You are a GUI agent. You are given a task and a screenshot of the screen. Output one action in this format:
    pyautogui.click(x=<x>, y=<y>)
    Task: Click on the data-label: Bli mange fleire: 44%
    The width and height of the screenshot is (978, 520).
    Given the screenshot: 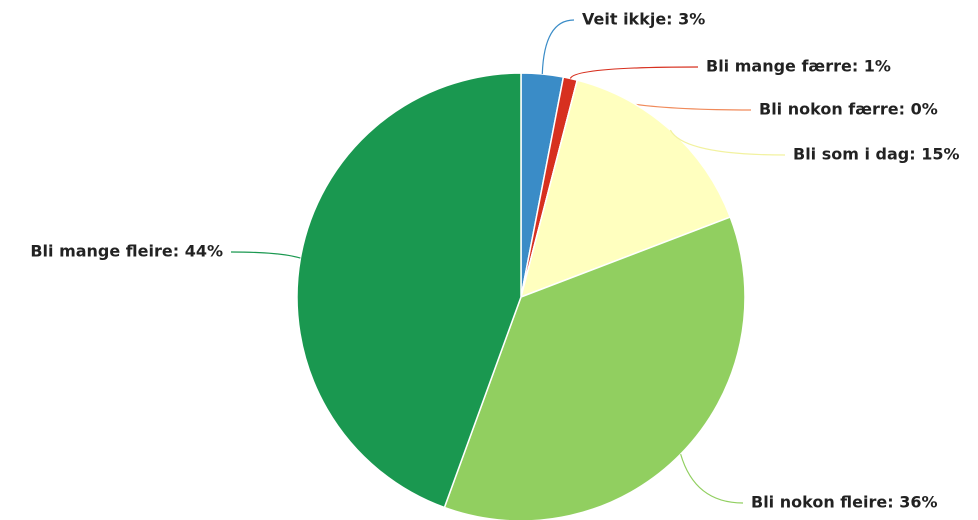 What is the action you would take?
    pyautogui.click(x=126, y=251)
    